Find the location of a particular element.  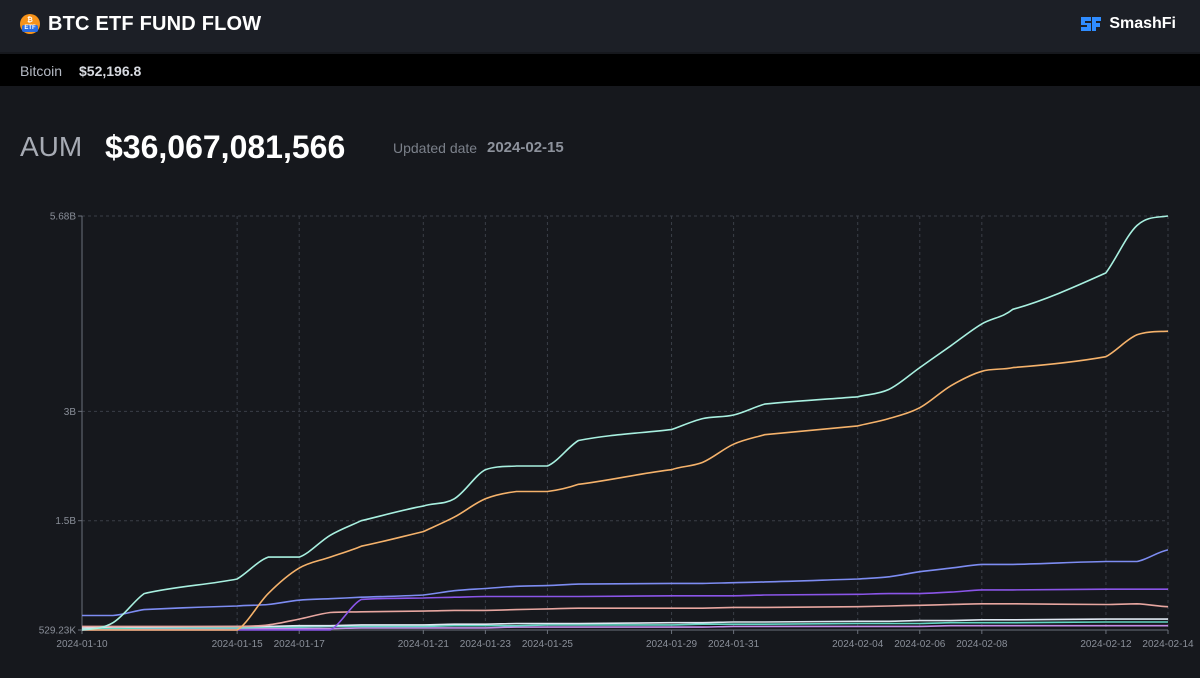

updated-date-label: Updated date is located at coordinates (435, 148).